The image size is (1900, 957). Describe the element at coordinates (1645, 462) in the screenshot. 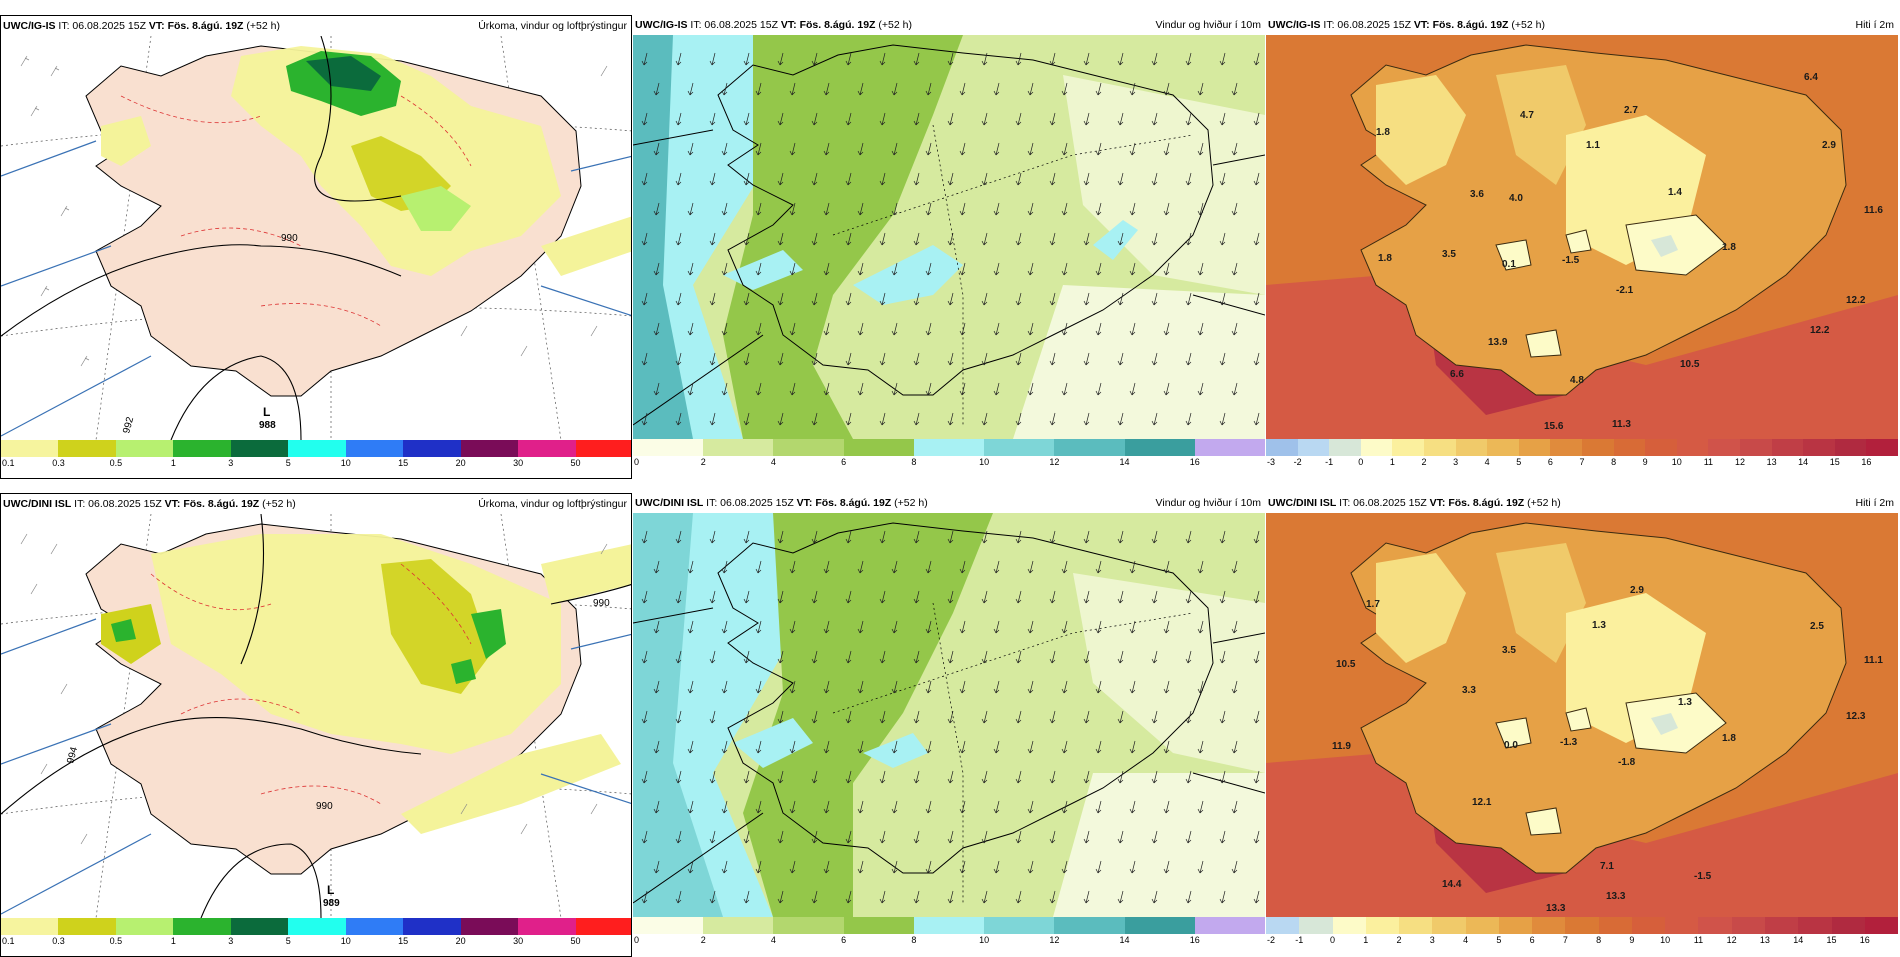

I see `colorbar-tick-label: 9` at that location.